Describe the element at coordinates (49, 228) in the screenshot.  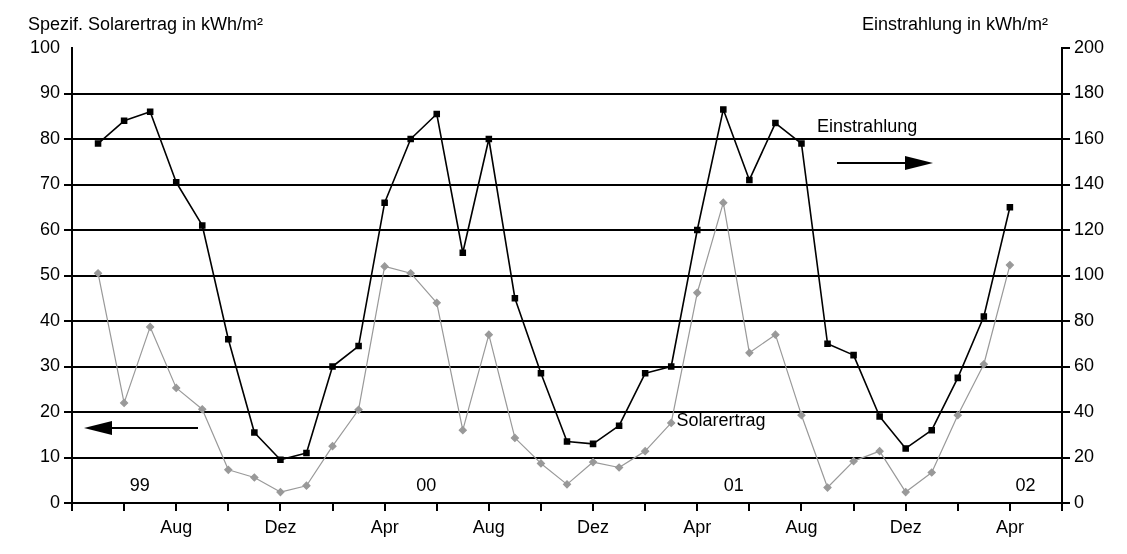
I see `y-tick-label: 60` at that location.